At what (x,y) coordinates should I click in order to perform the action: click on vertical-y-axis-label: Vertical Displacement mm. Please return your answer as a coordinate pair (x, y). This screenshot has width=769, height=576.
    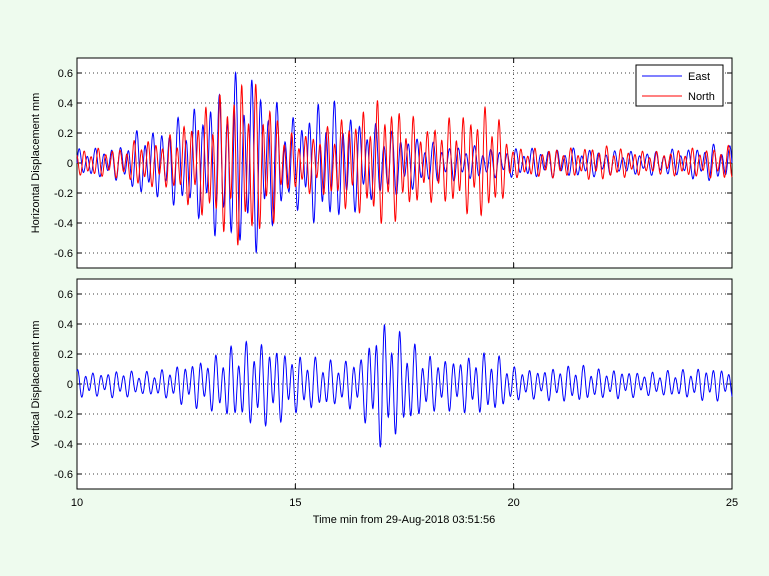
    Looking at the image, I should click on (36, 383).